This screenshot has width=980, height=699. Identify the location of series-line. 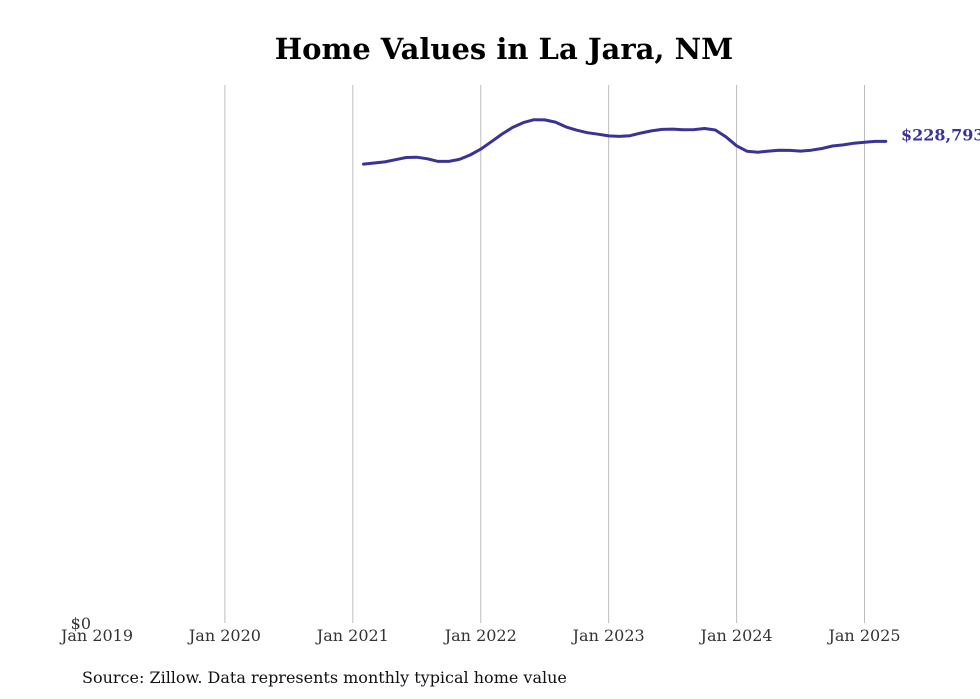
(625, 142).